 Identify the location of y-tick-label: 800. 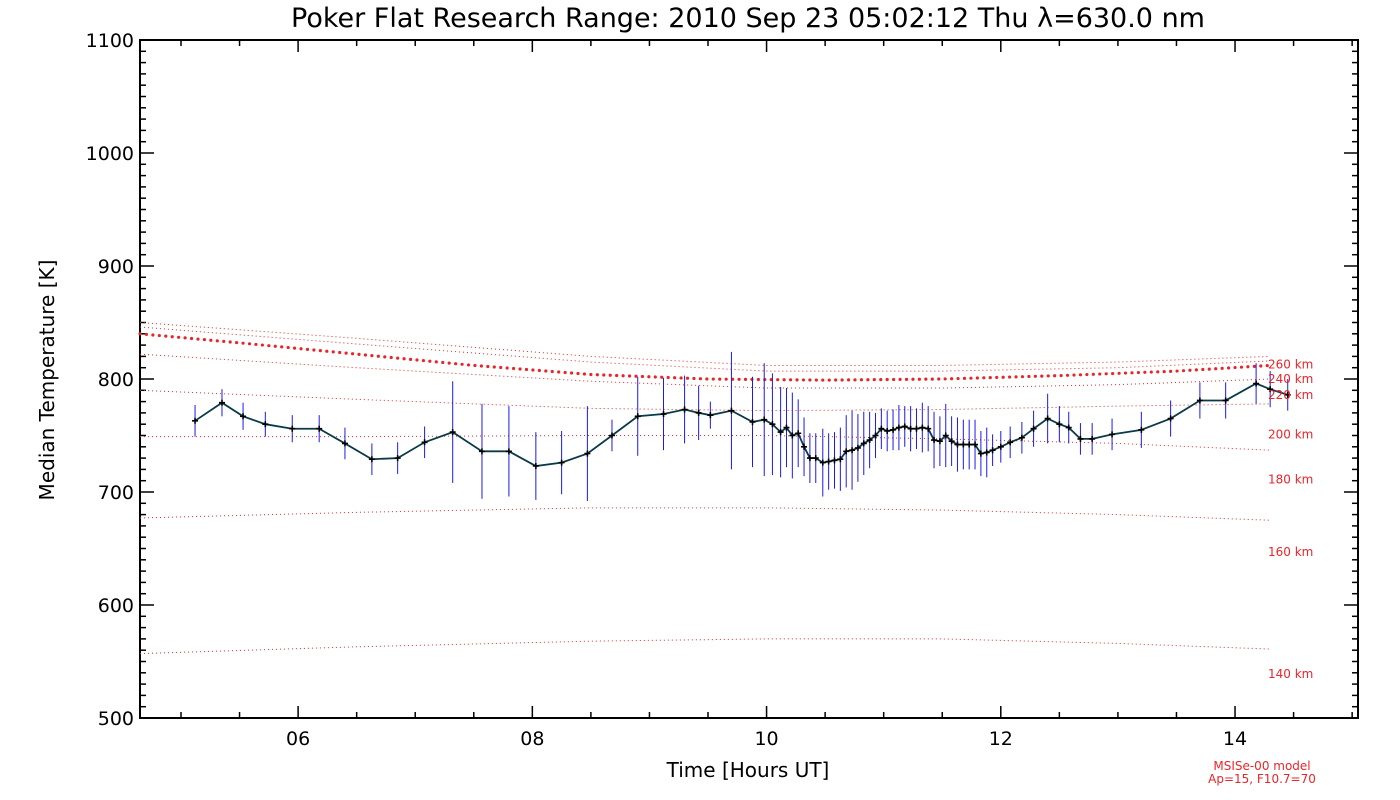
(116, 380).